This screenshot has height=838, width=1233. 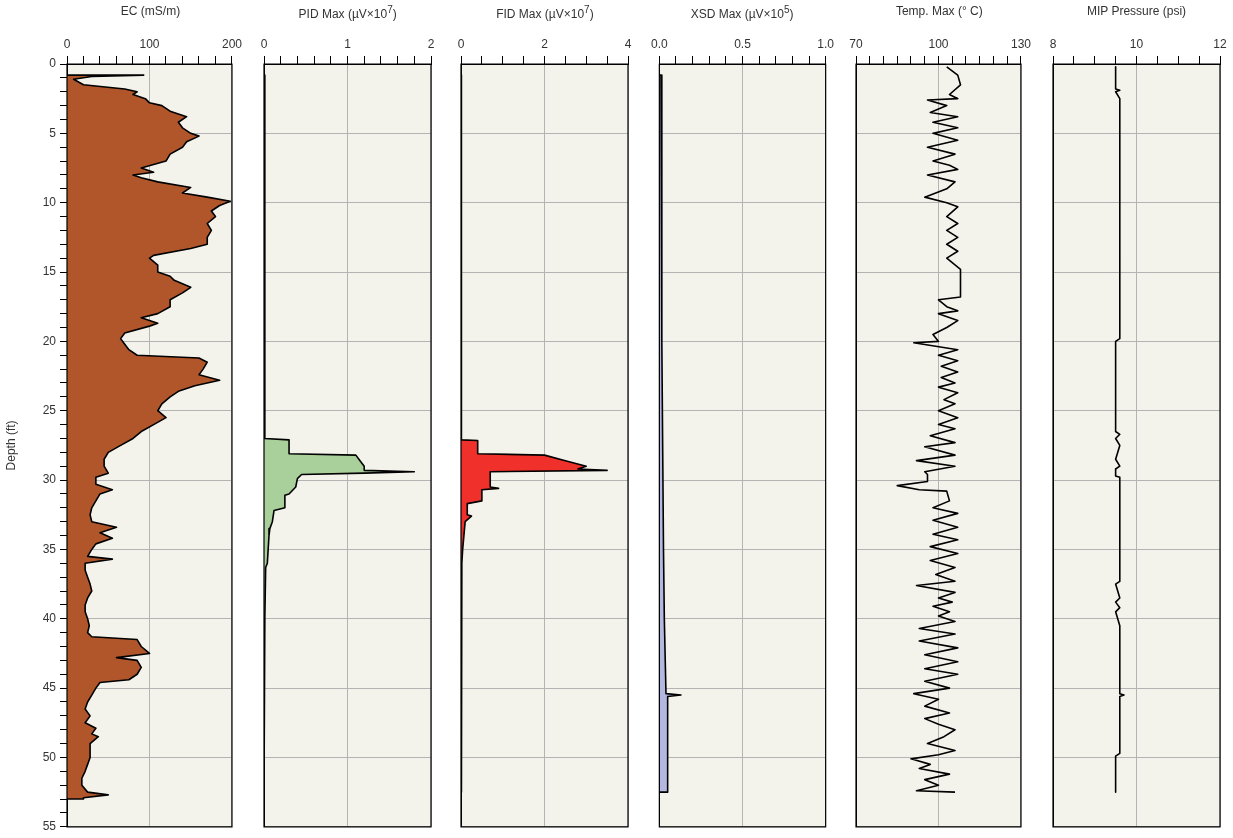 What do you see at coordinates (49, 618) in the screenshot?
I see `y-tick-label: 40` at bounding box center [49, 618].